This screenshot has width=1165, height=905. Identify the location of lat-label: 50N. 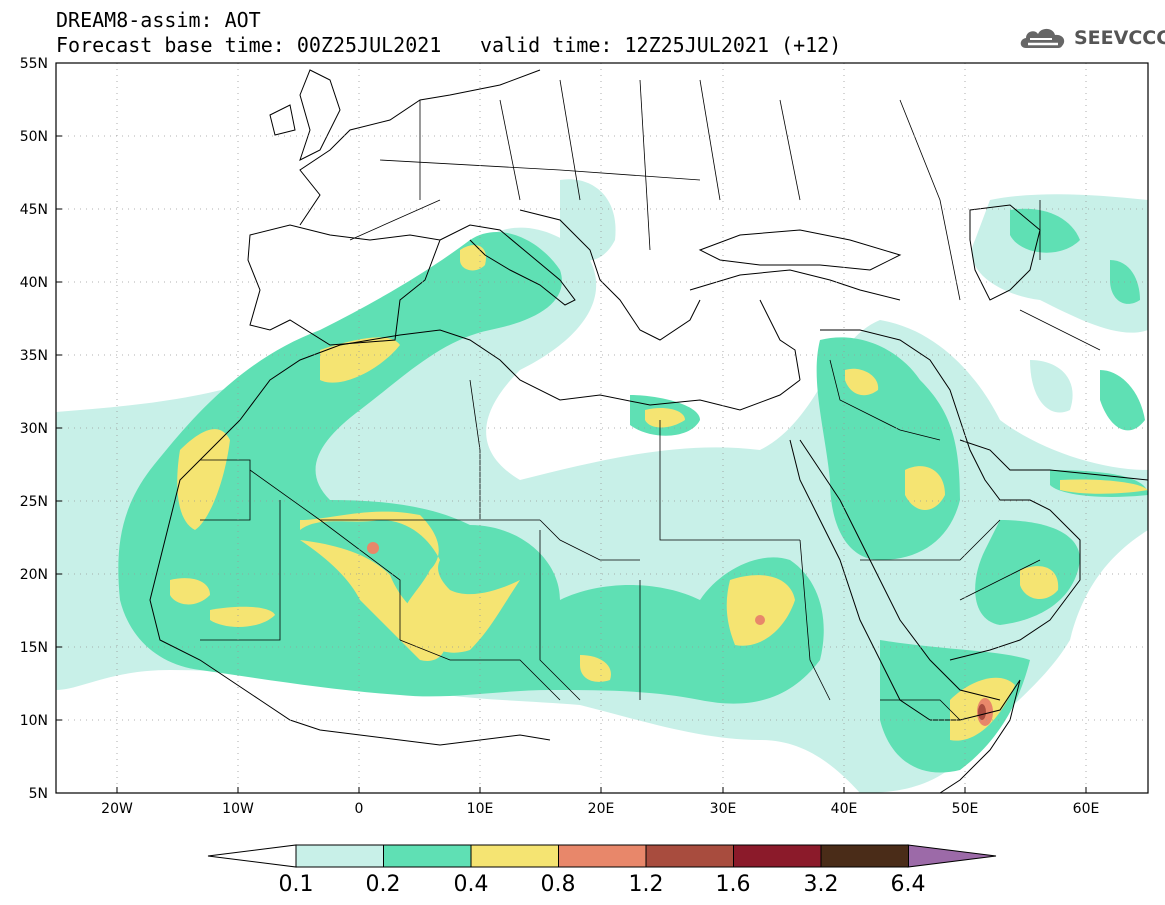
(34, 137).